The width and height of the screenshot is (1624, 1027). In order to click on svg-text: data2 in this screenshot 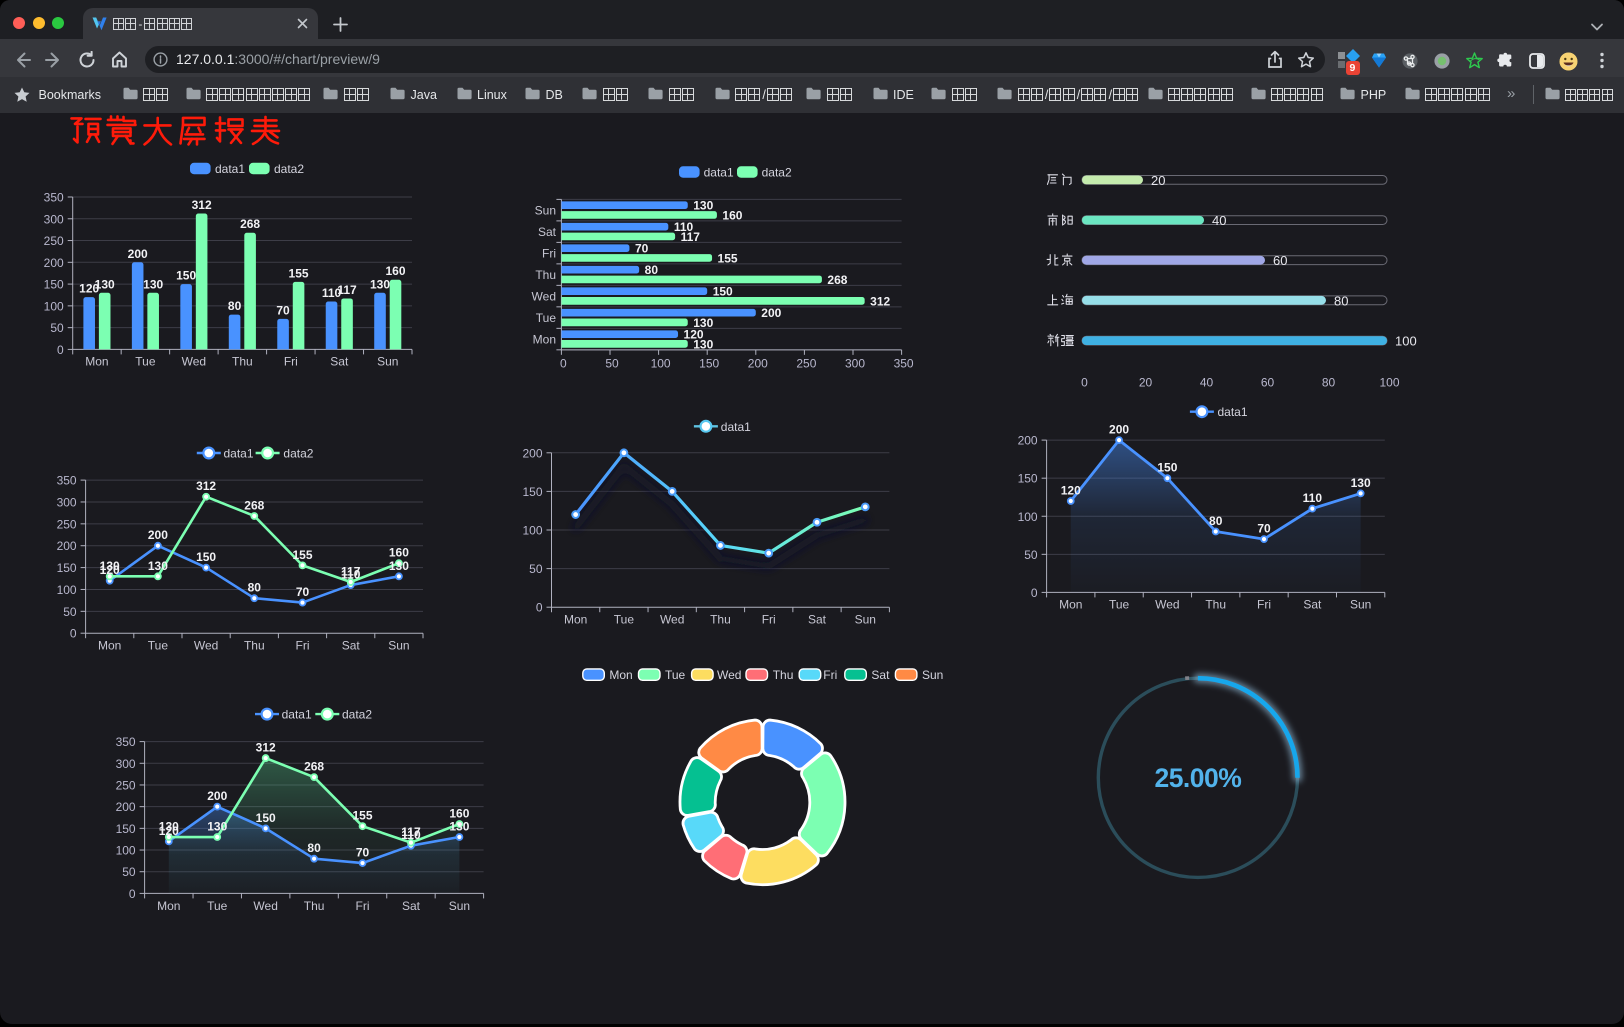, I will do `click(289, 169)`.